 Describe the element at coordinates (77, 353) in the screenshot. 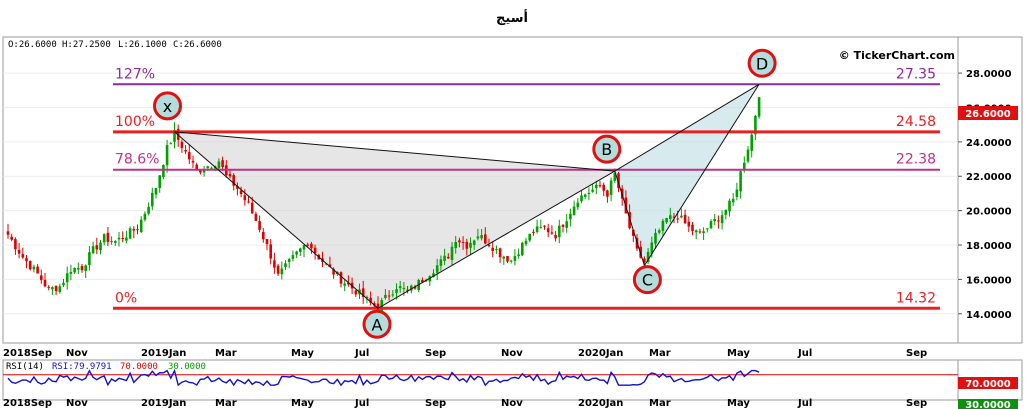

I see `x-tick-label: Nov` at that location.